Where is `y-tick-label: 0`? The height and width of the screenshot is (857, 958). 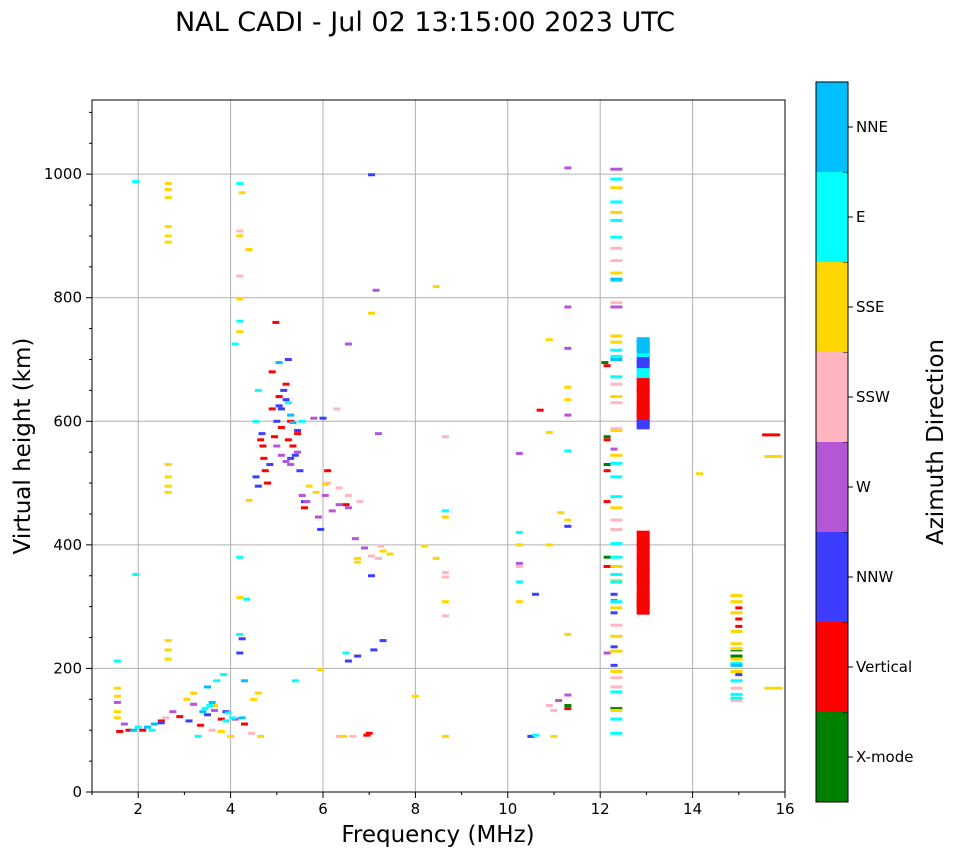
y-tick-label: 0 is located at coordinates (77, 792).